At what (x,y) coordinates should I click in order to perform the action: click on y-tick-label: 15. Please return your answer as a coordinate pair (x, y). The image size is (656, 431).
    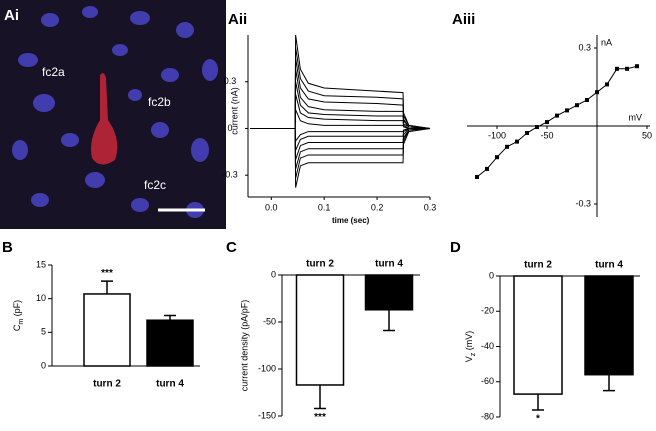
    Looking at the image, I should click on (41, 264).